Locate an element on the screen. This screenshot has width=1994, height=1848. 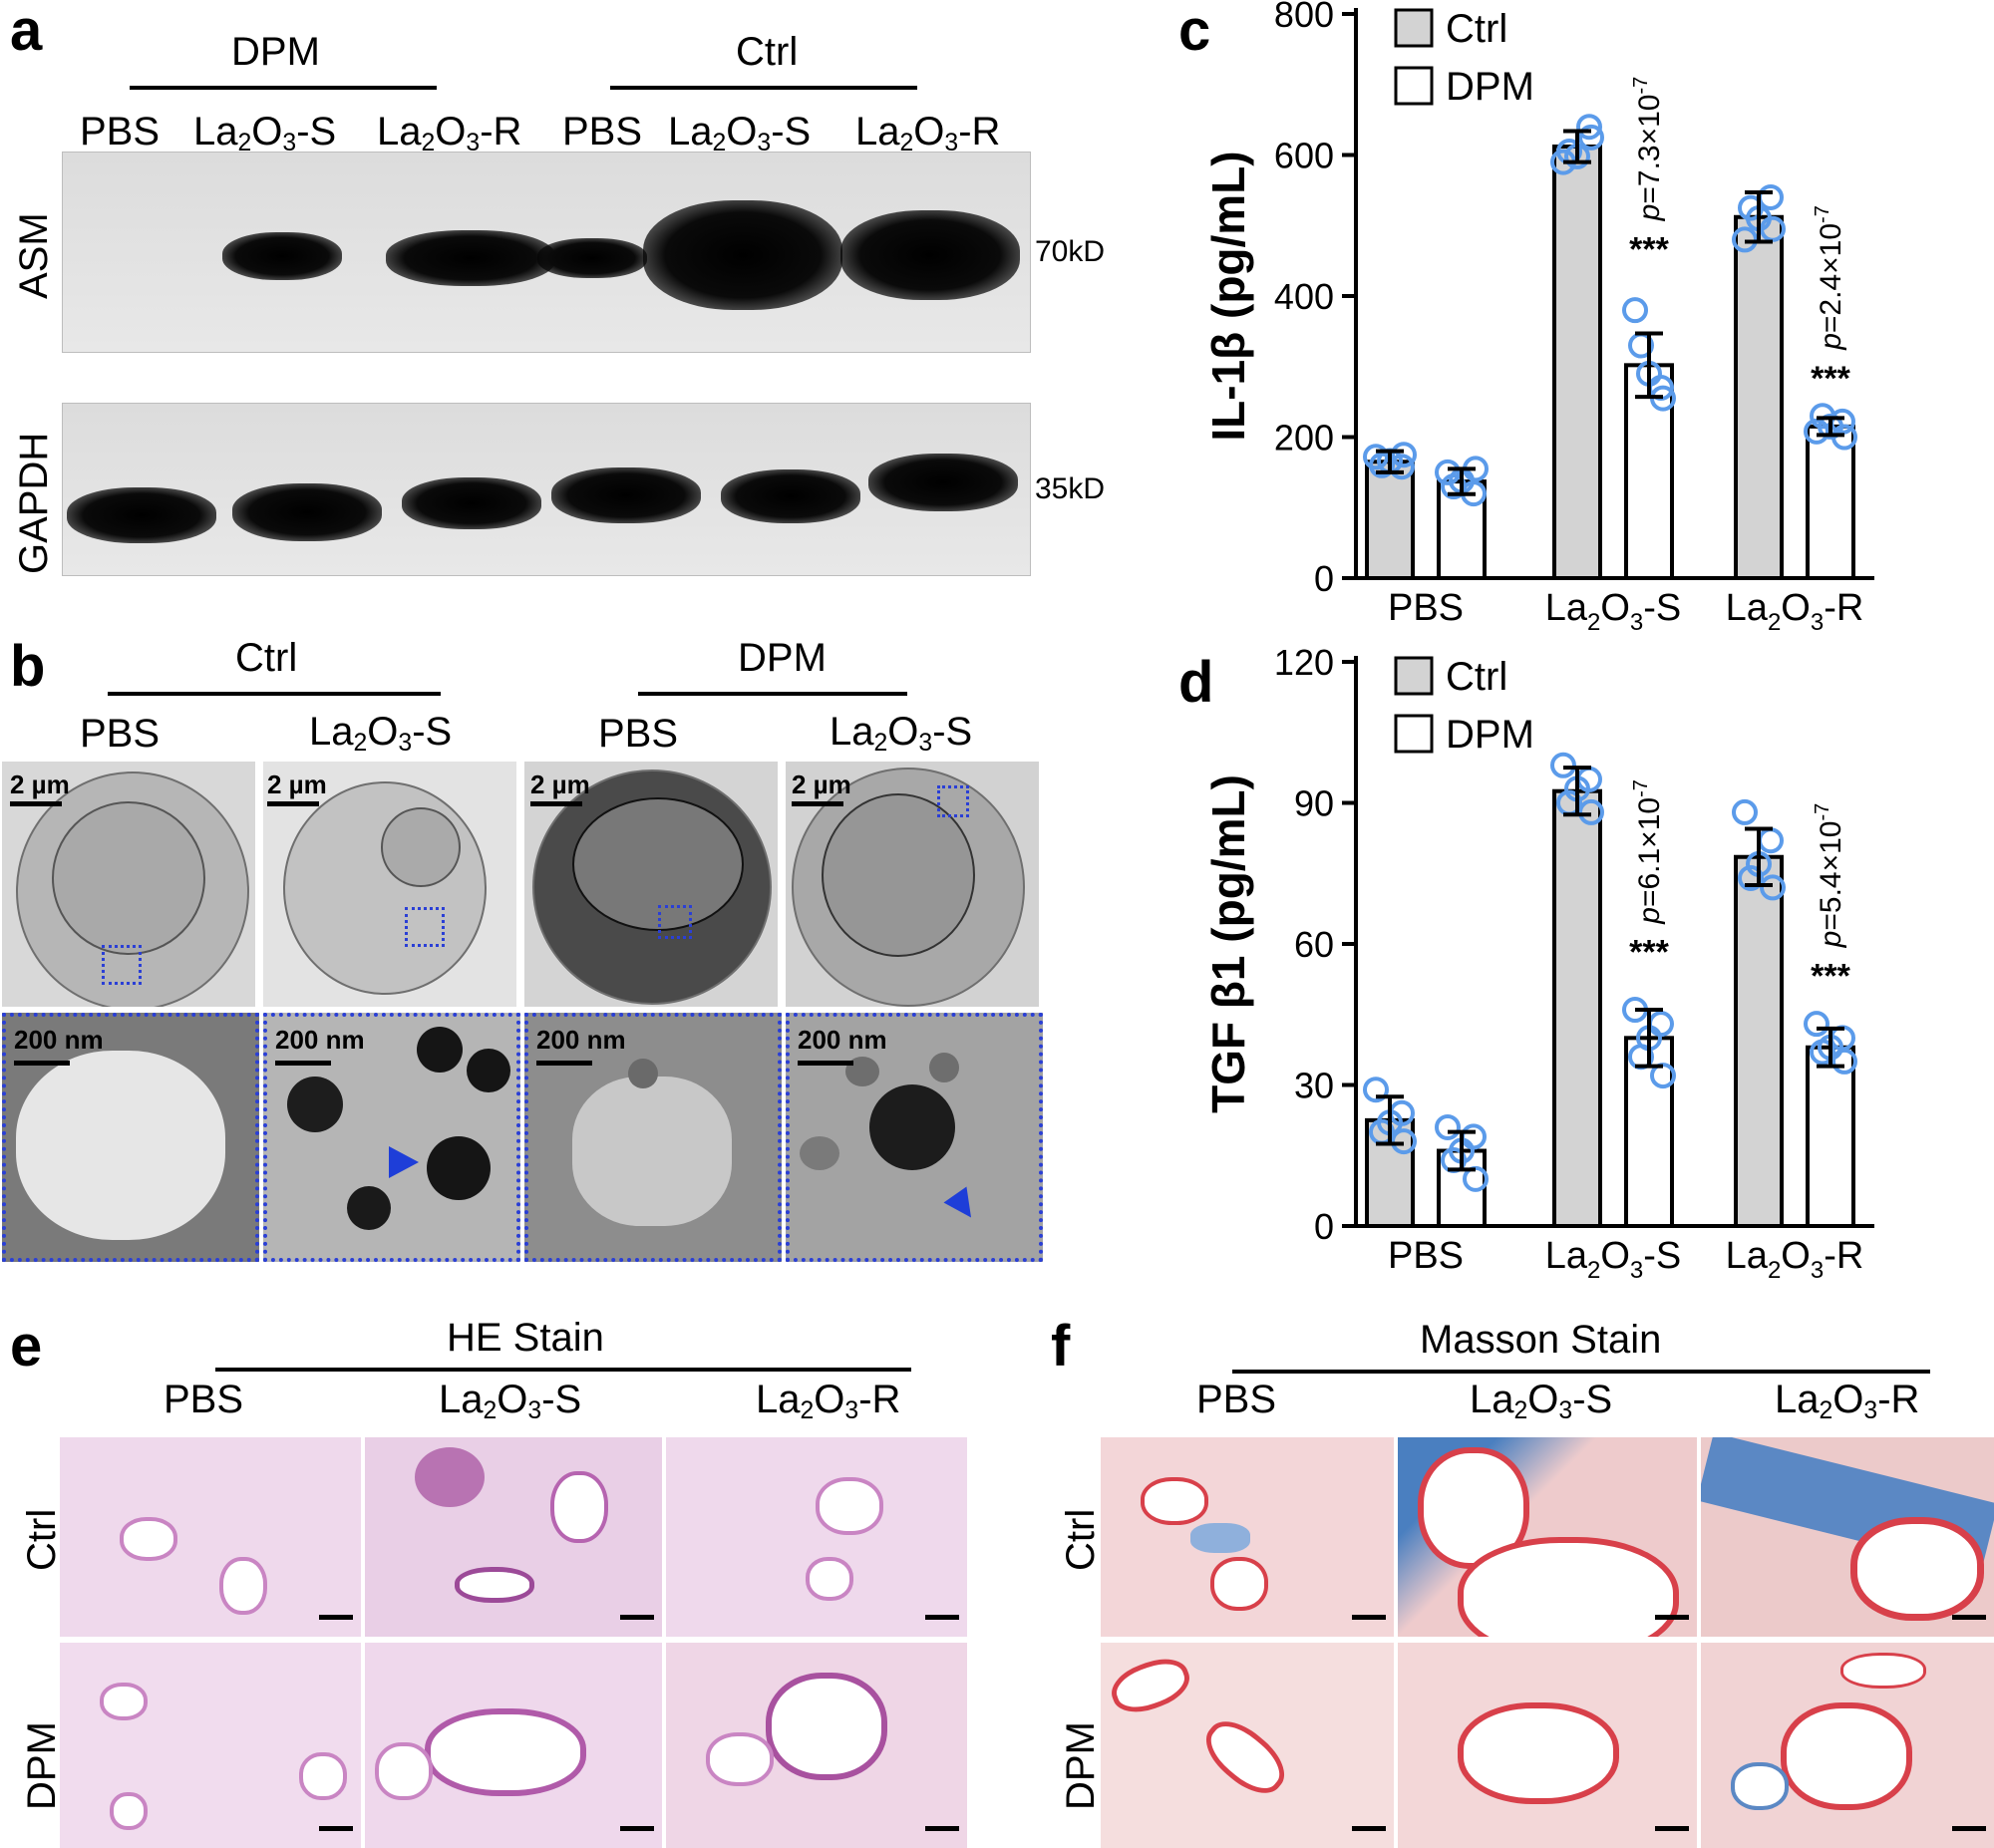
gapdh-label: GAPDH is located at coordinates (34, 503).